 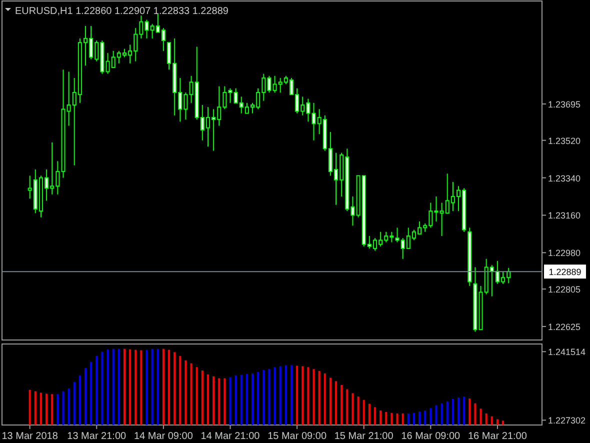 I want to click on y-tick-label: 1.22980, so click(x=564, y=253).